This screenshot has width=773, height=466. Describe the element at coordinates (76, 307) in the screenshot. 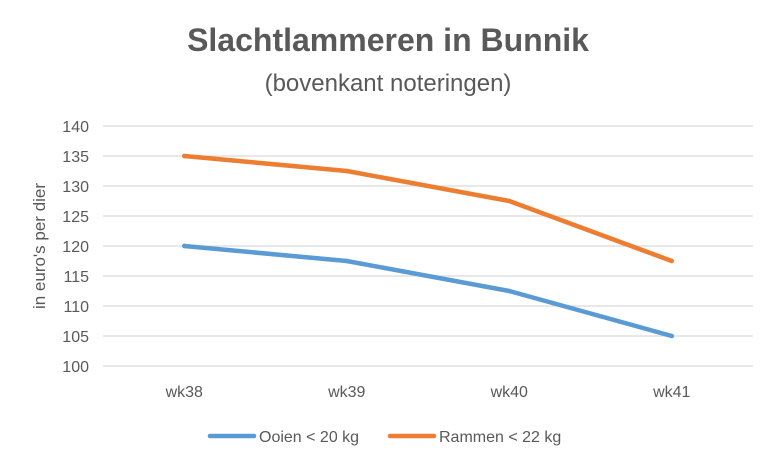

I see `y-tick-label: 110` at that location.